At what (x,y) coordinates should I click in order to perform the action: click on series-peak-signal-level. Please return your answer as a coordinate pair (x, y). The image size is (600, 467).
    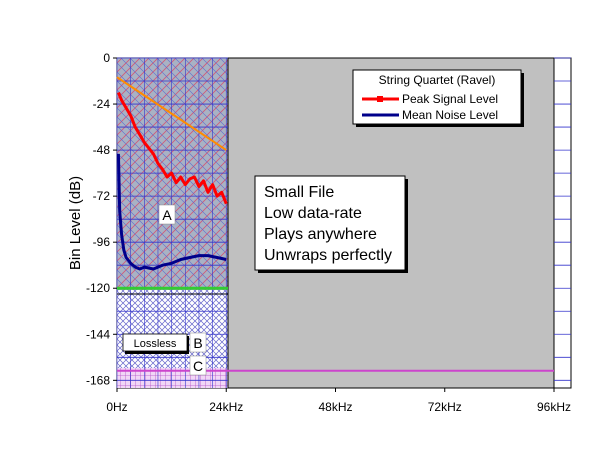
    Looking at the image, I should click on (172, 148).